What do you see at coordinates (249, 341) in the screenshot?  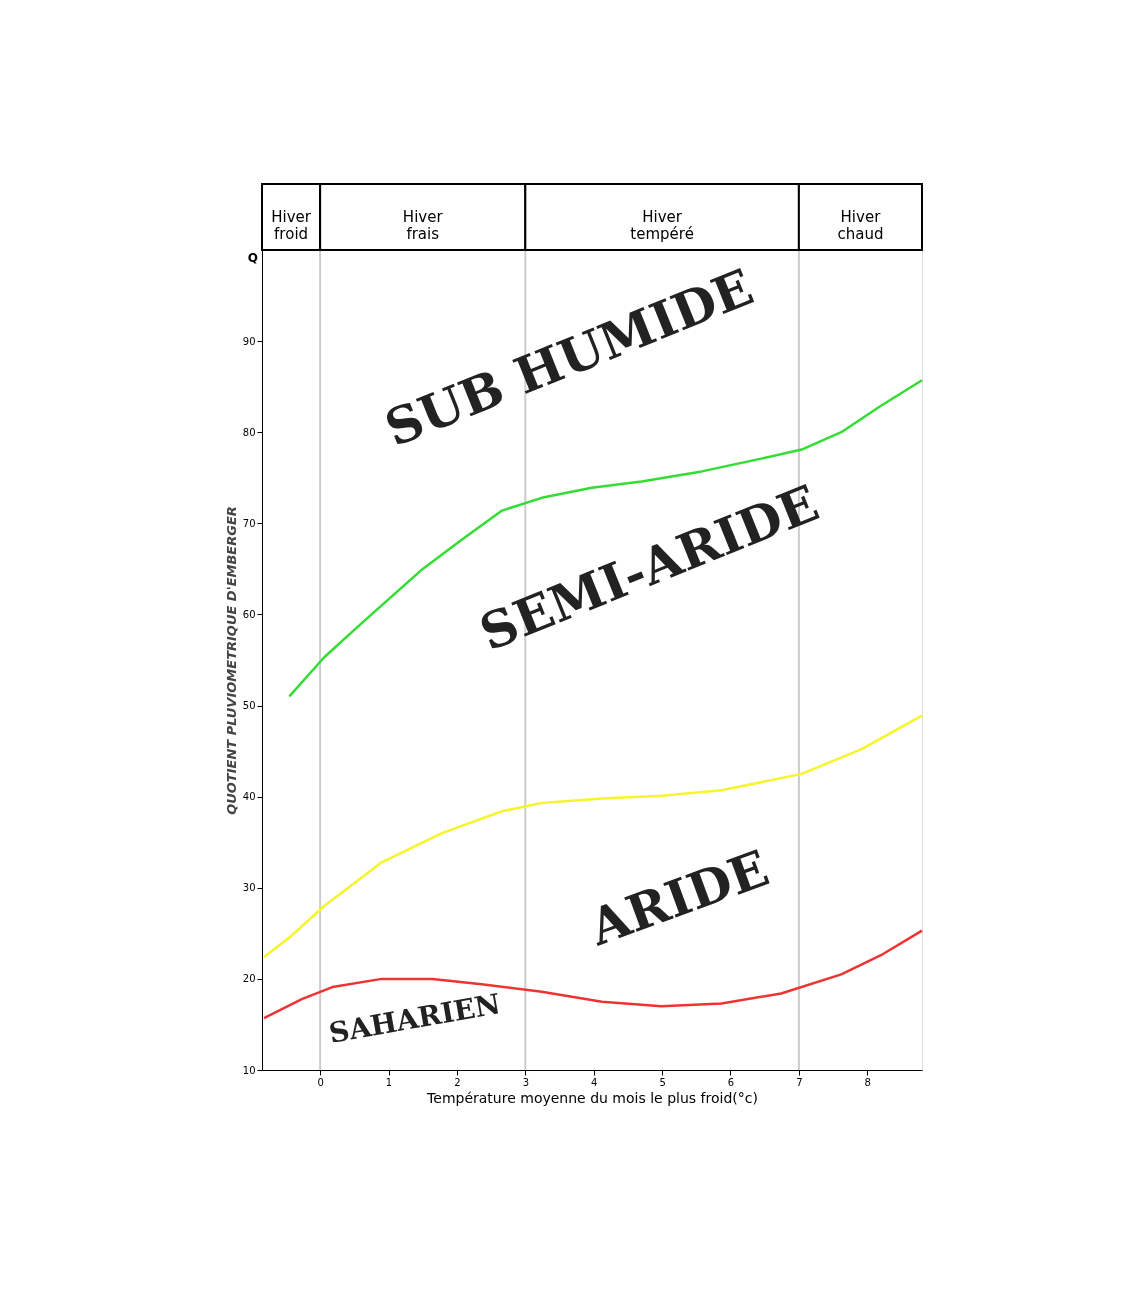 I see `y-tick-label: 90` at bounding box center [249, 341].